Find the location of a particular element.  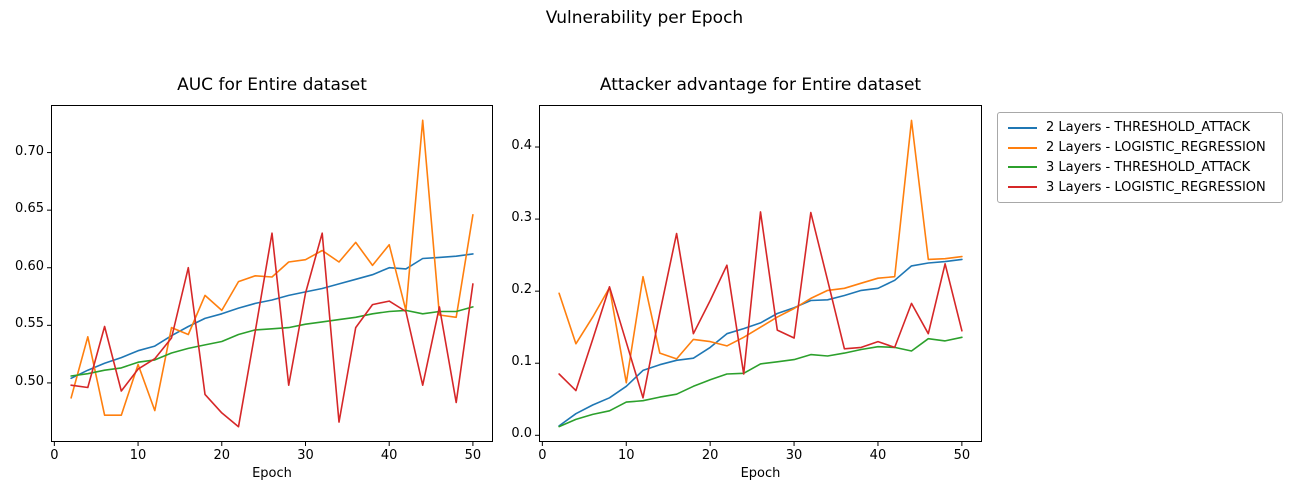

chart-title-auc: AUC for Entire dataset is located at coordinates (272, 85).